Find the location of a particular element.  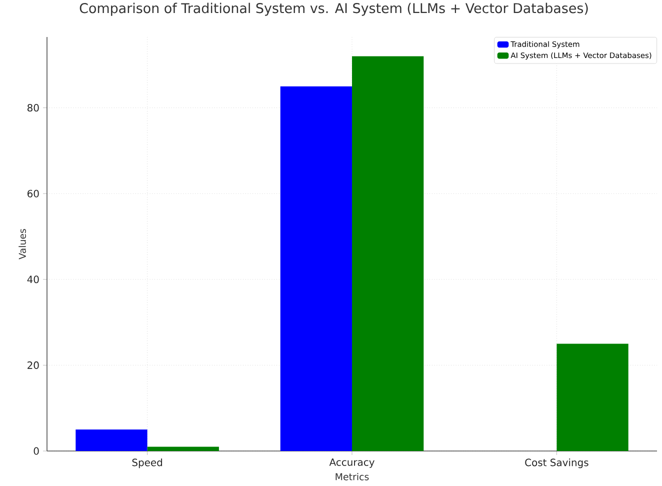

y-tick-label: 20 is located at coordinates (33, 365).